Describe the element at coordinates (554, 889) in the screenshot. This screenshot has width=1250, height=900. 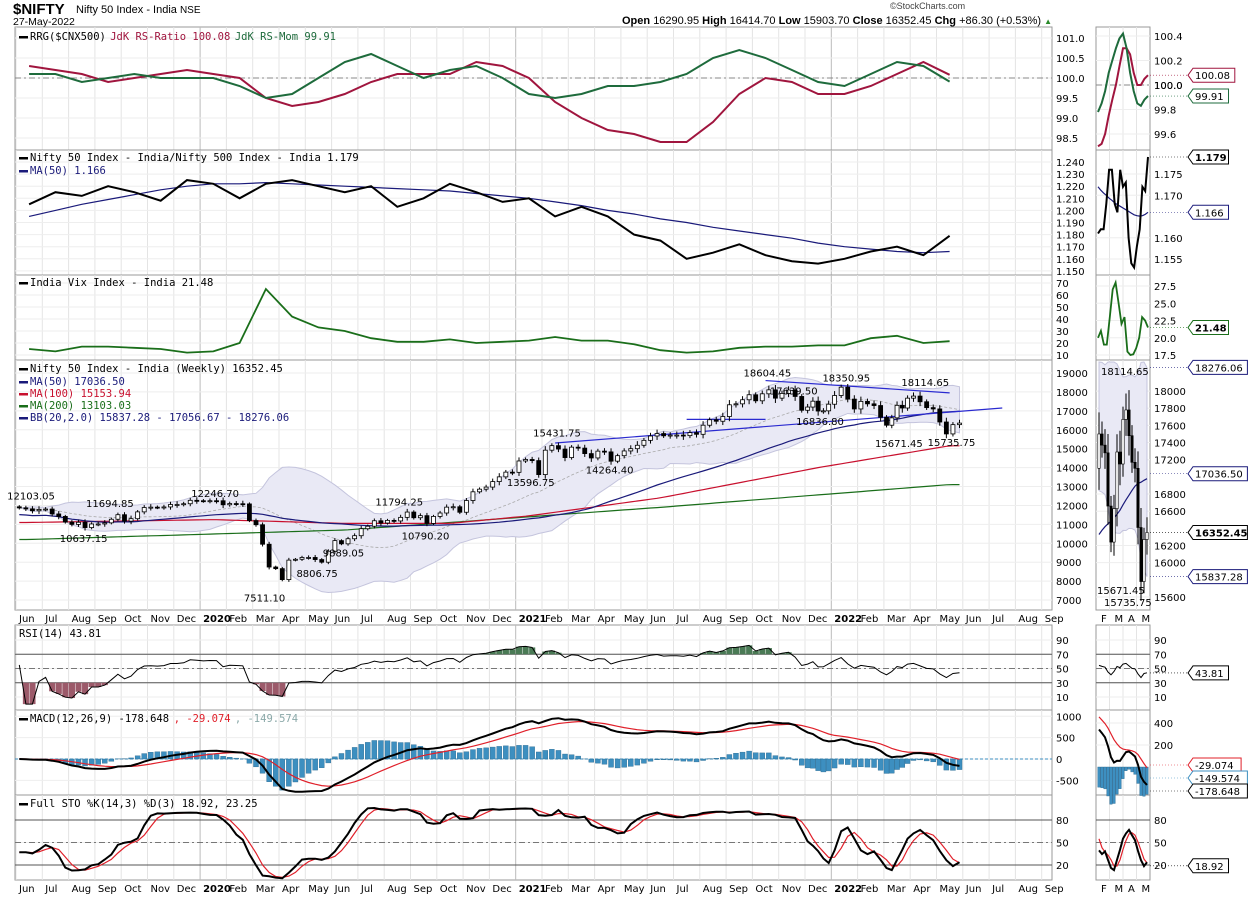
I see `x-axis-label: Feb` at that location.